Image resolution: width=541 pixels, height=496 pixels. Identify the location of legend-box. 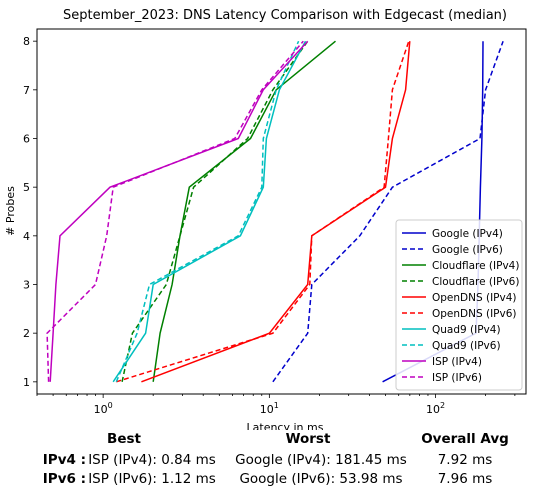
(459, 305).